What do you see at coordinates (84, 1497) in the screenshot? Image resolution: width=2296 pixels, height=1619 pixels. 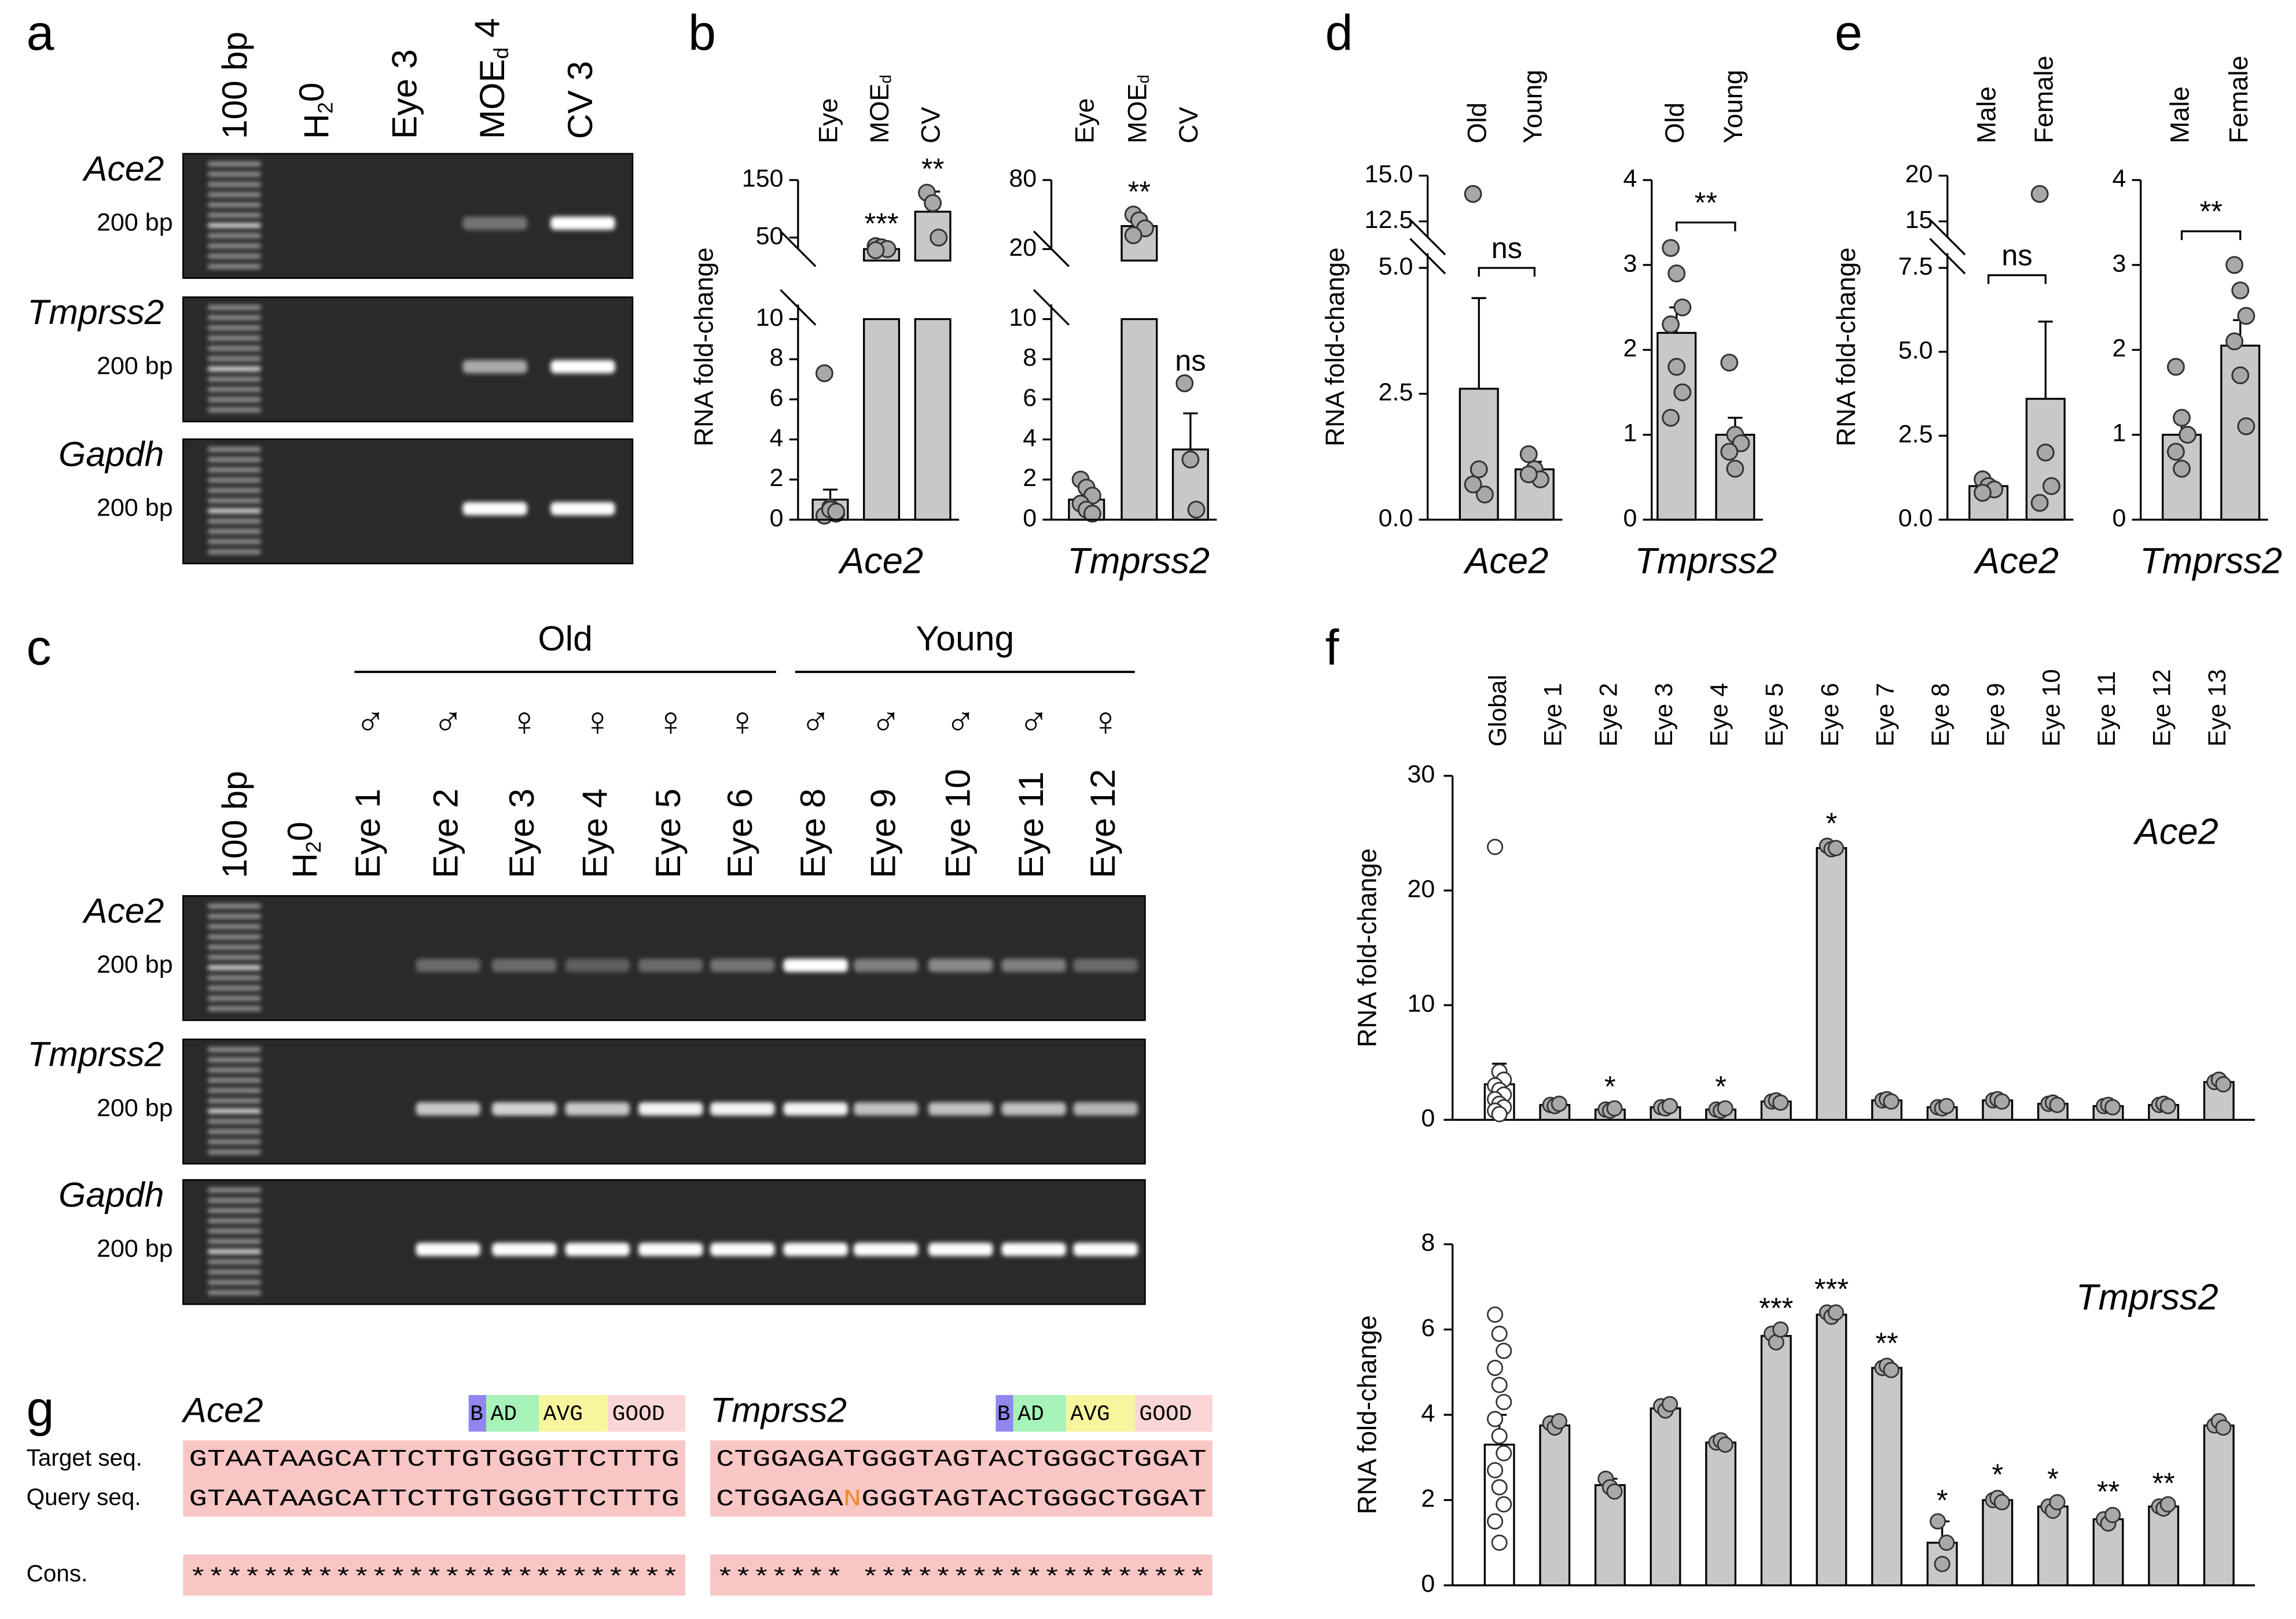 I see `row-label: Query seq.` at bounding box center [84, 1497].